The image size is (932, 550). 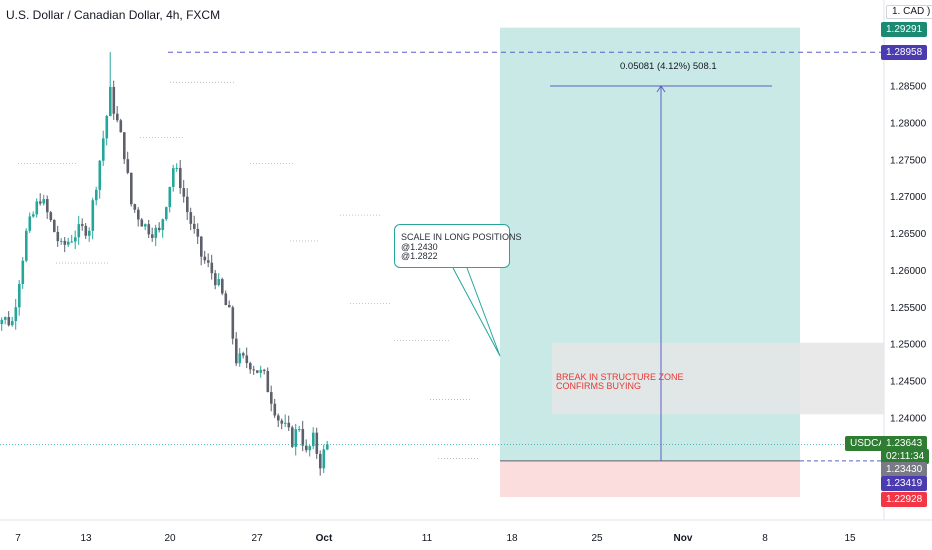 I want to click on x-tick-label: 8, so click(x=765, y=538).